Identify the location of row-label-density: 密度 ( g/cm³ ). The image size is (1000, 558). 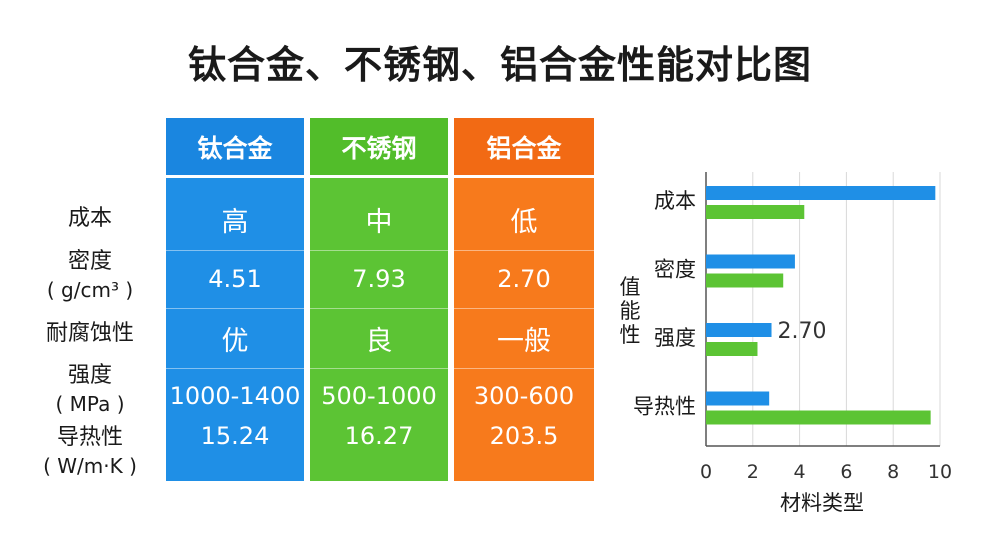
(90, 276).